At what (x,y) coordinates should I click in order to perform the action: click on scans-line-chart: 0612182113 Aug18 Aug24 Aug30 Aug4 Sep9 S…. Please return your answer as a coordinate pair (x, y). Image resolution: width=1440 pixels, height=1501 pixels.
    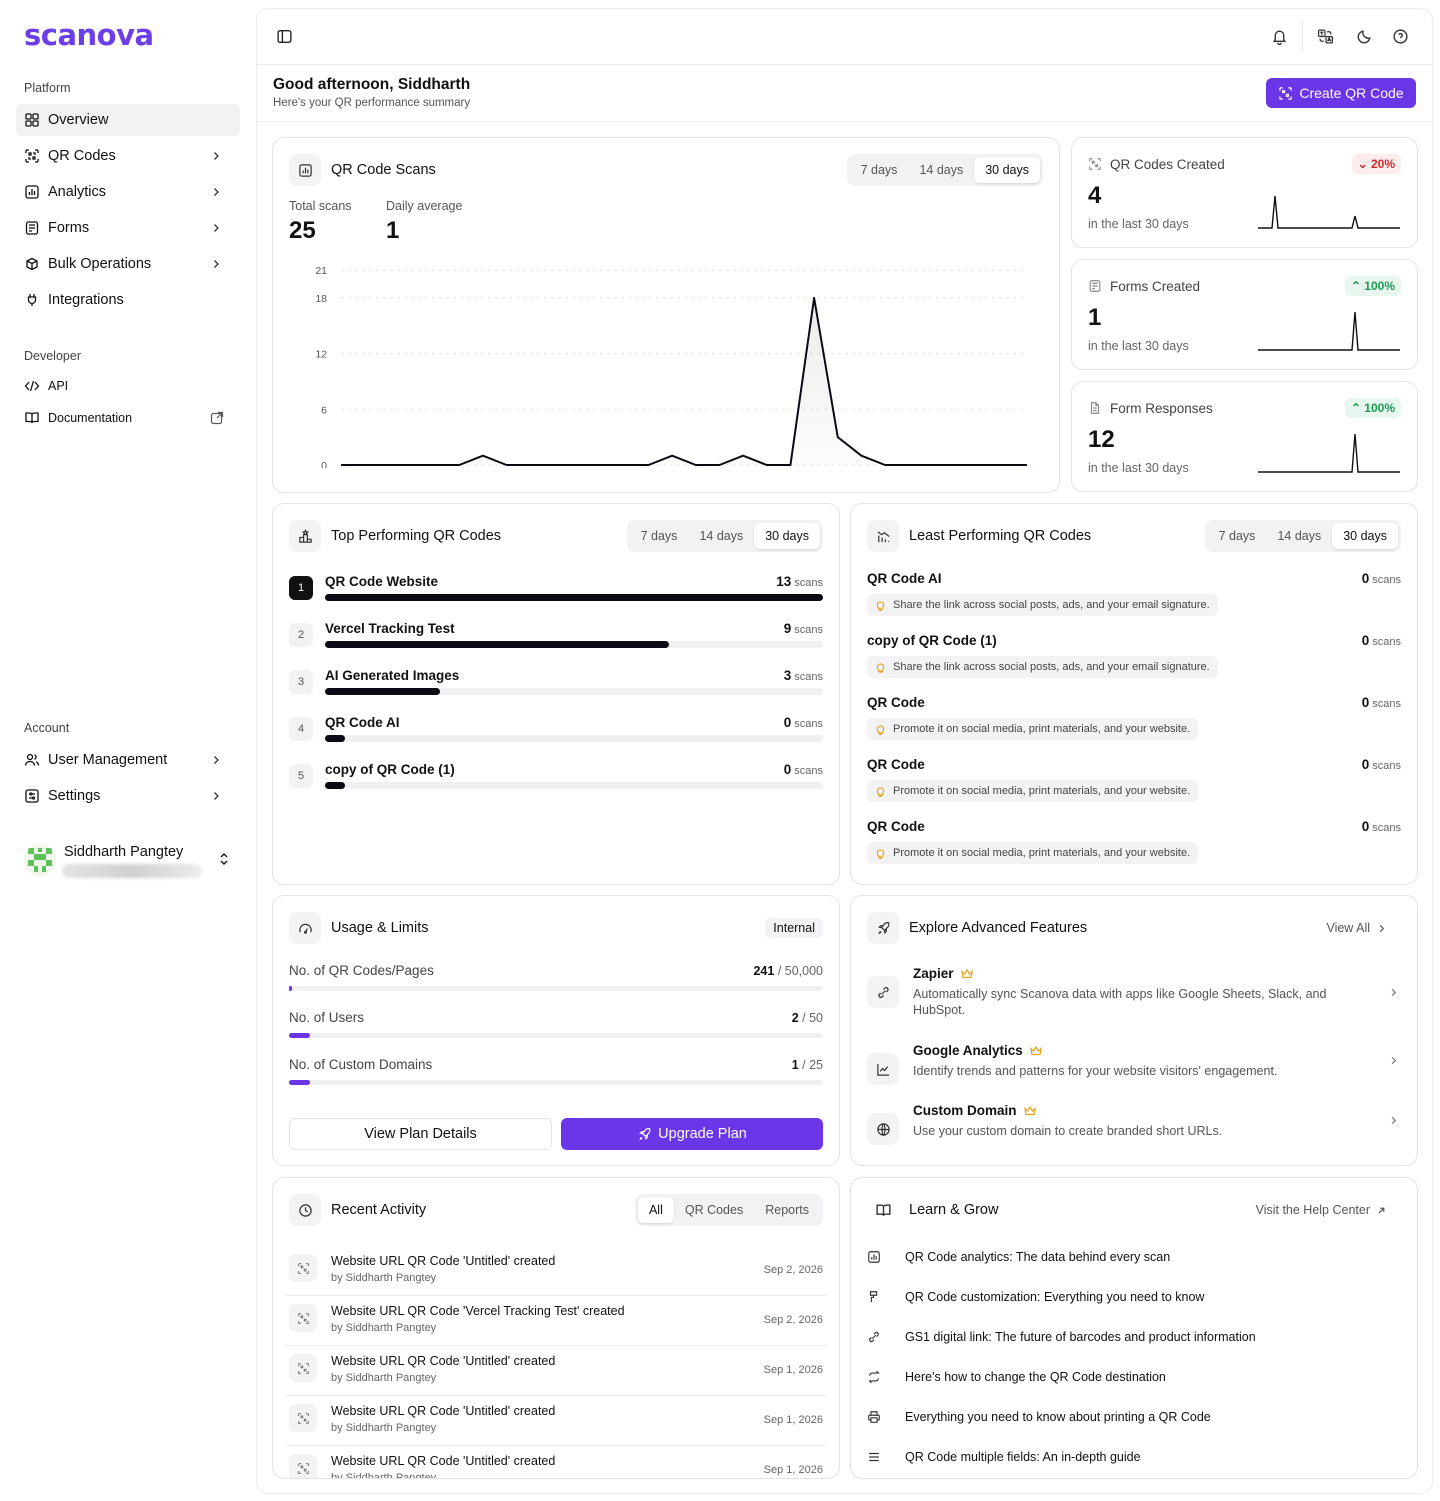
    Looking at the image, I should click on (671, 366).